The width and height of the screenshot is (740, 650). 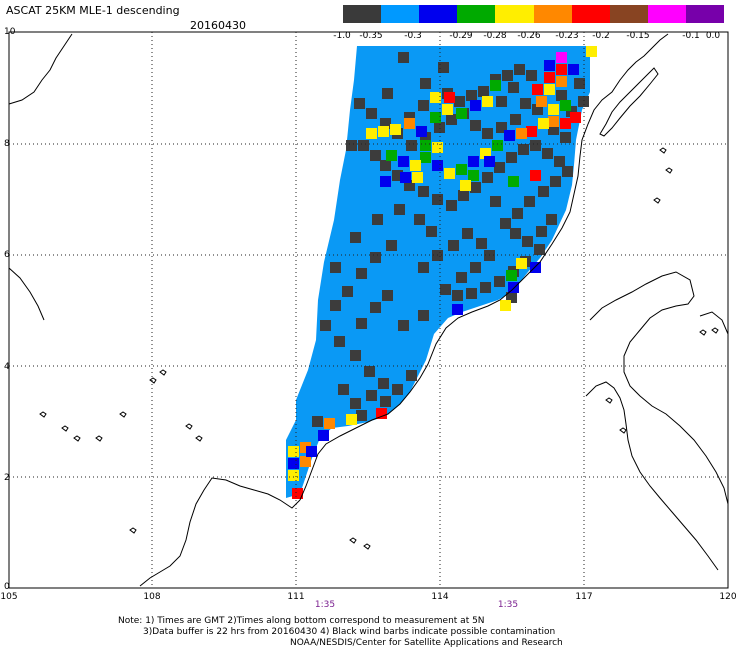 What do you see at coordinates (728, 597) in the screenshot?
I see `lon-label-120: 120` at bounding box center [728, 597].